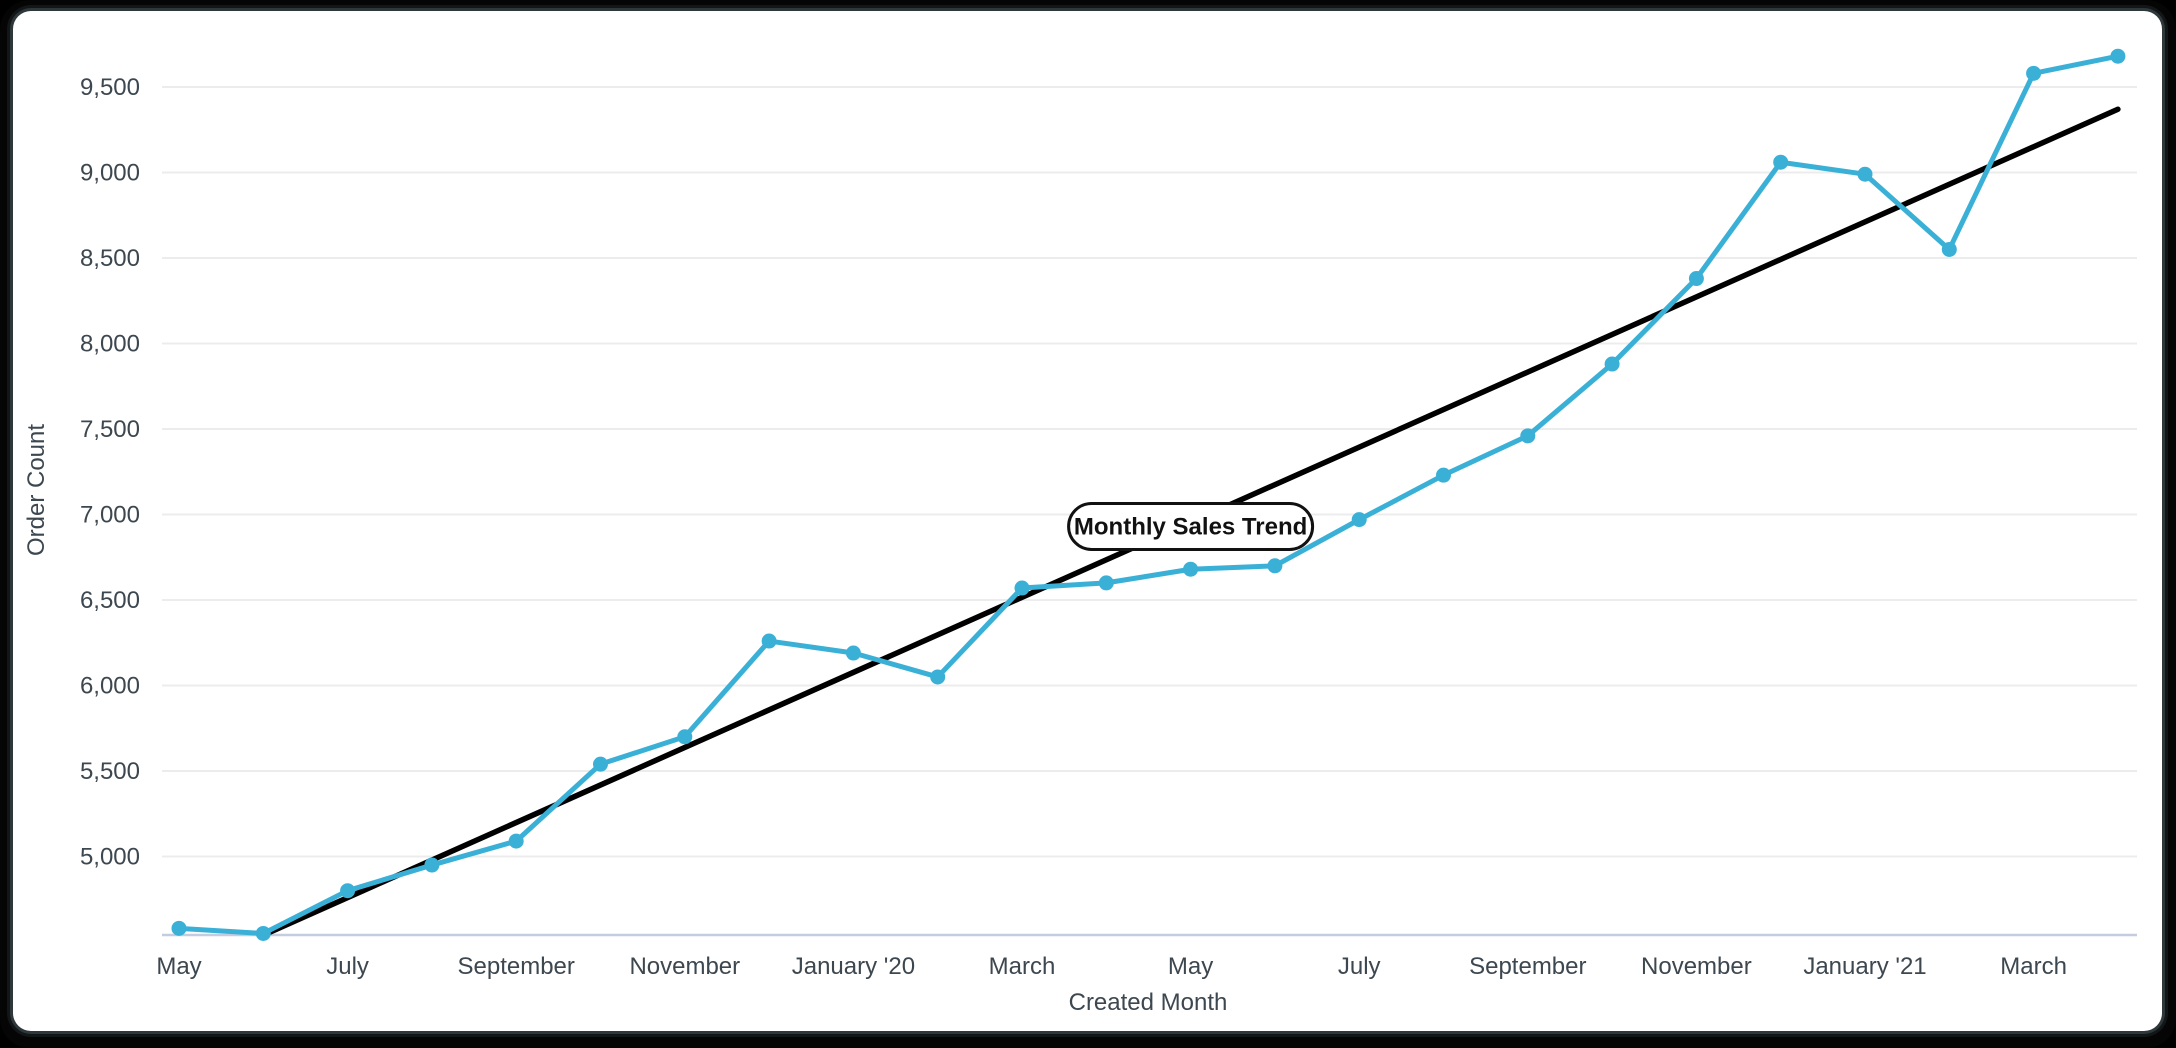  What do you see at coordinates (110, 173) in the screenshot?
I see `y-tick-label: 9,000` at bounding box center [110, 173].